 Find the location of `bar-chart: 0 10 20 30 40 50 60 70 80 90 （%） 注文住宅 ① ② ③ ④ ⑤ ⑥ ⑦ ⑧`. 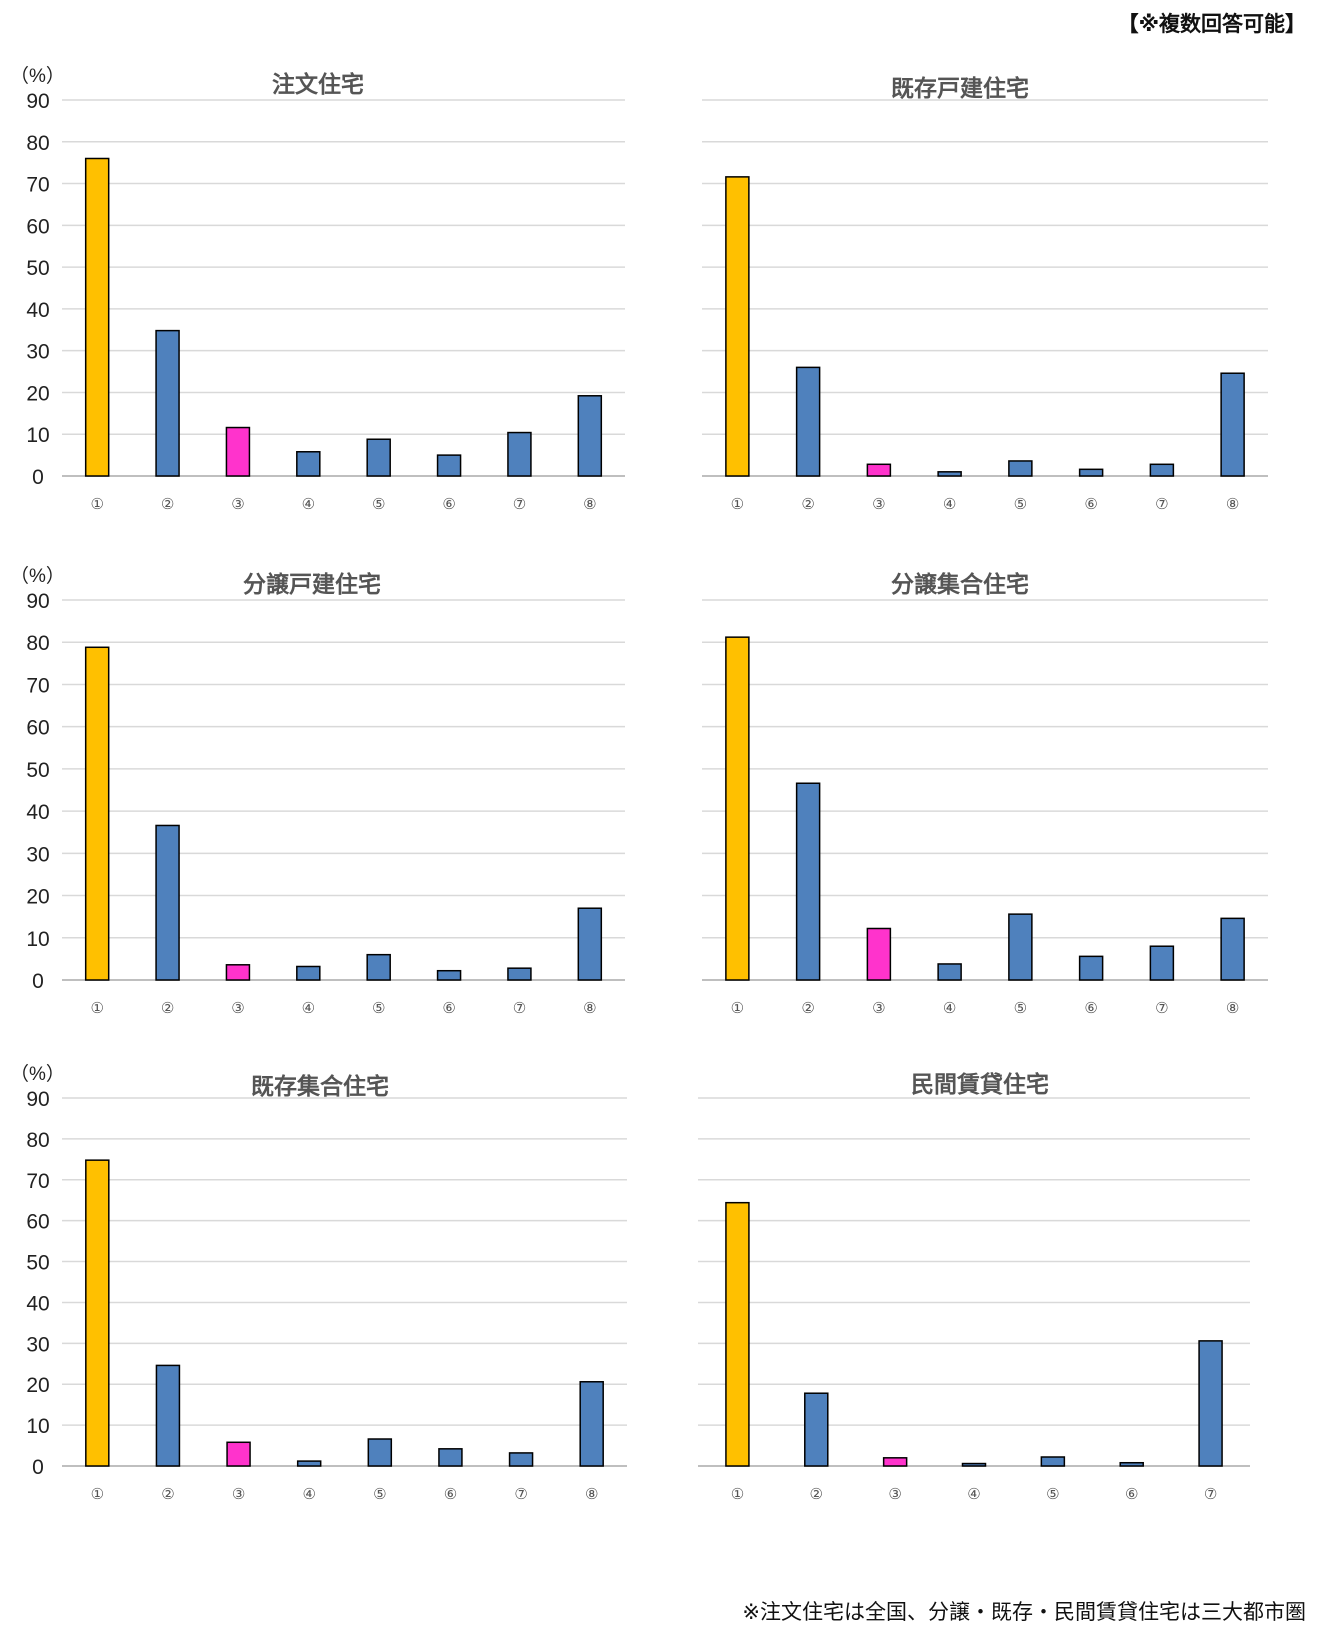

bar-chart: 0 10 20 30 40 50 60 70 80 90 （%） 注文住宅 ① ② ③ ④ ⑤ ⑥ ⑦ ⑧ is located at coordinates (317, 289).